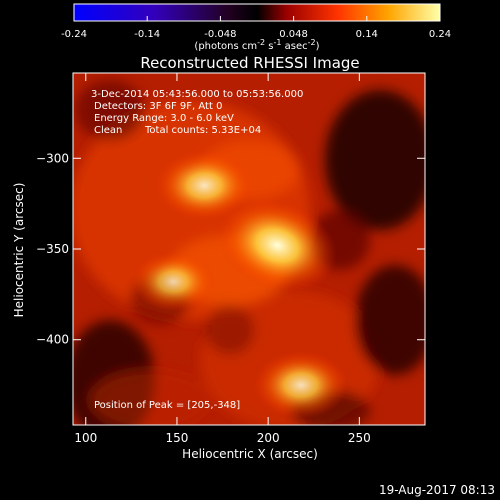 This screenshot has height=500, width=500. Describe the element at coordinates (256, 45) in the screenshot. I see `colorbar-units-label: (photons cm-2 s-1 asec-2)` at that location.